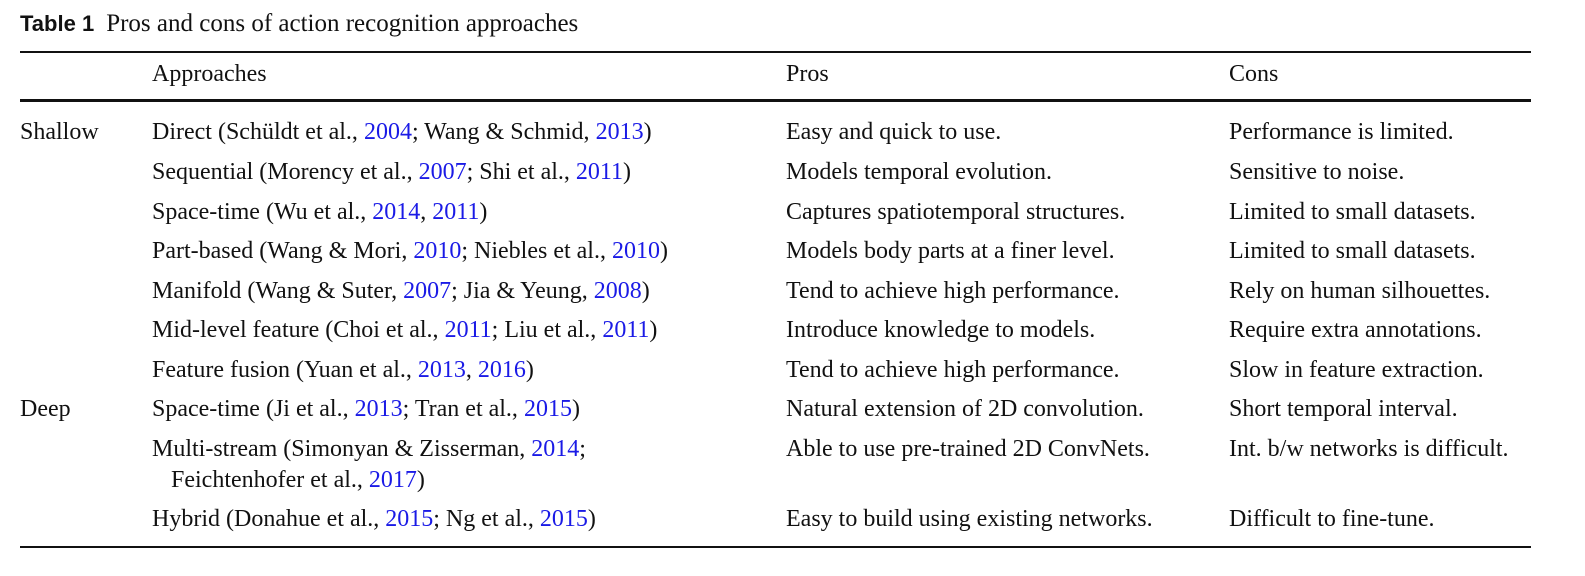  I want to click on header-cons: Cons, so click(1254, 74).